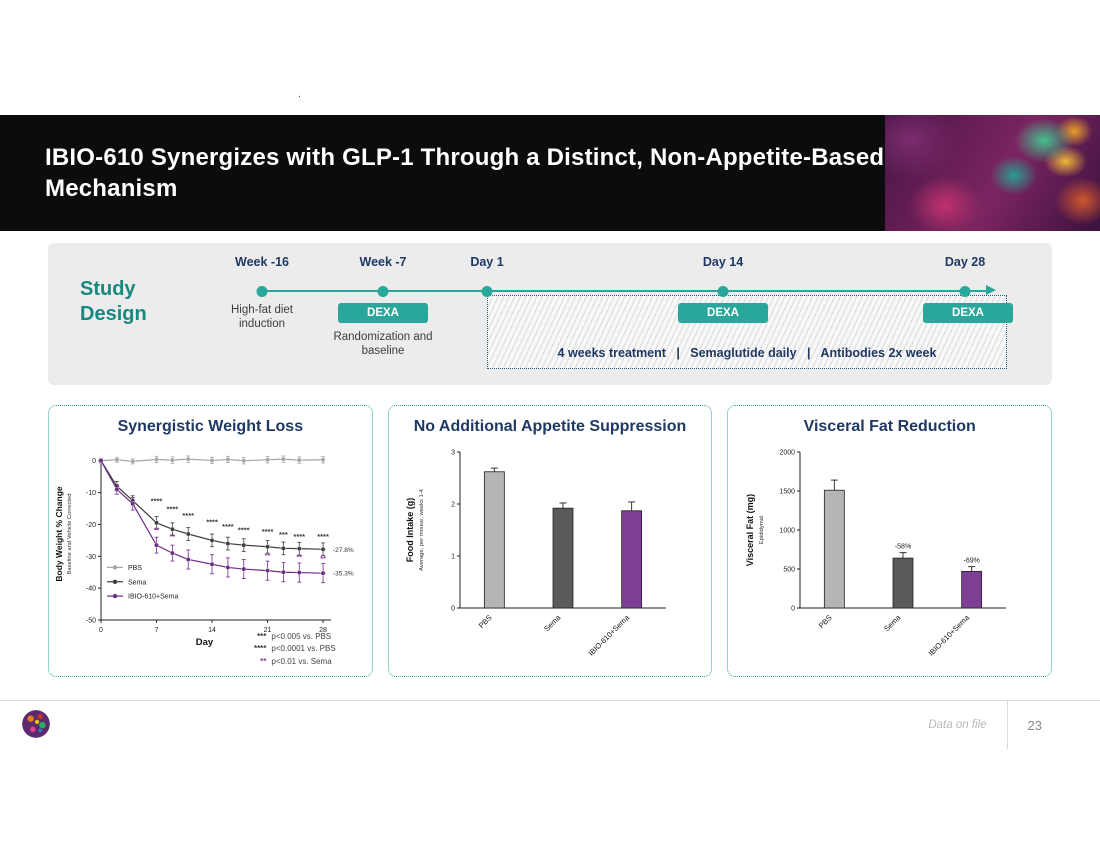  What do you see at coordinates (262, 636) in the screenshot?
I see `stars-p005: ***` at bounding box center [262, 636].